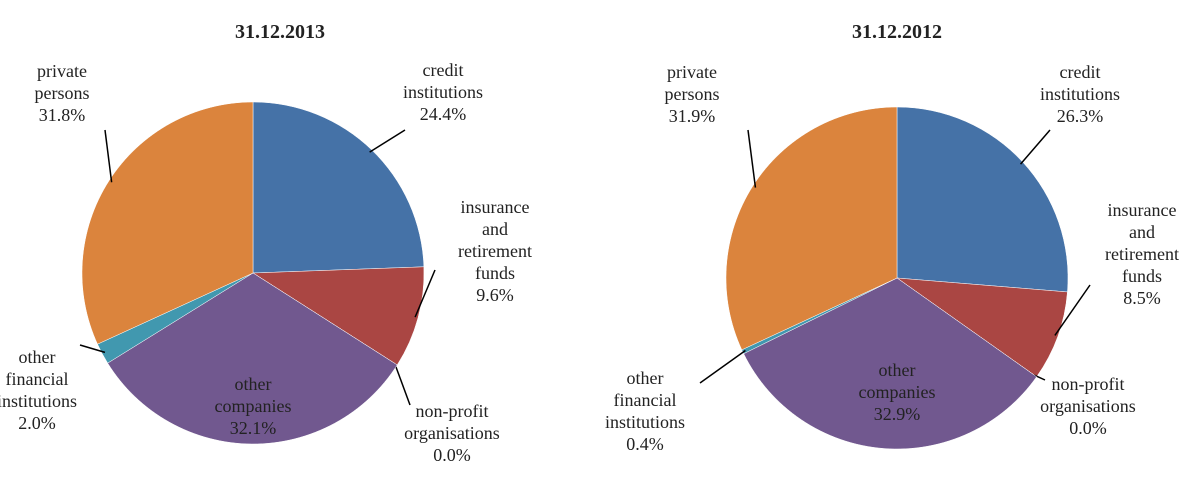 The width and height of the screenshot is (1195, 480). I want to click on data-label: private persons 31.9%, so click(692, 94).